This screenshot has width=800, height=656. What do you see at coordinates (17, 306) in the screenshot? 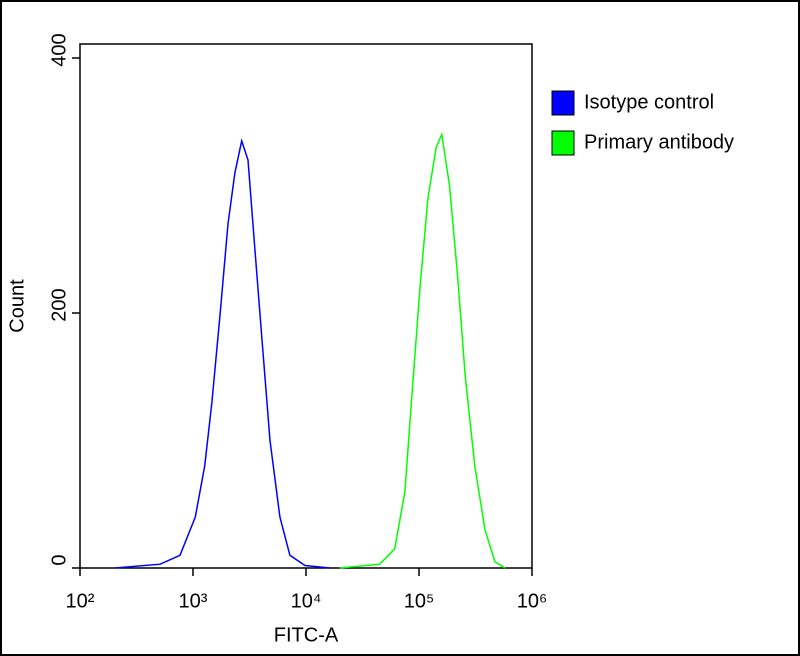
I see `y-axis-label: Count` at bounding box center [17, 306].